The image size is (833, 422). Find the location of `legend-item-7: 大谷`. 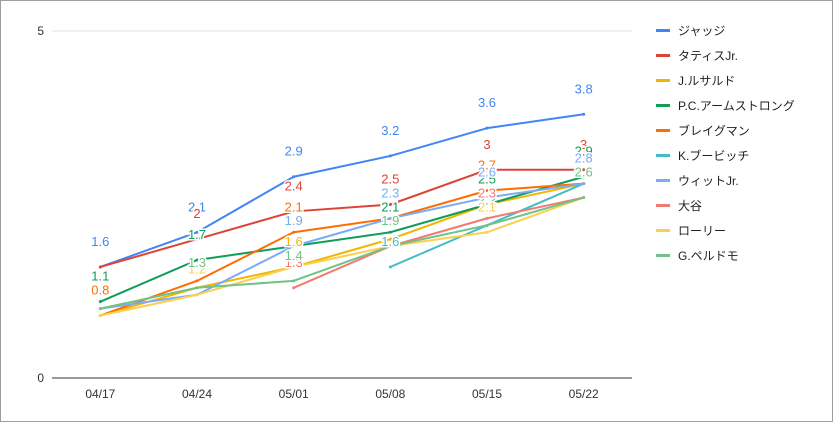

legend-item-7: 大谷 is located at coordinates (743, 205).